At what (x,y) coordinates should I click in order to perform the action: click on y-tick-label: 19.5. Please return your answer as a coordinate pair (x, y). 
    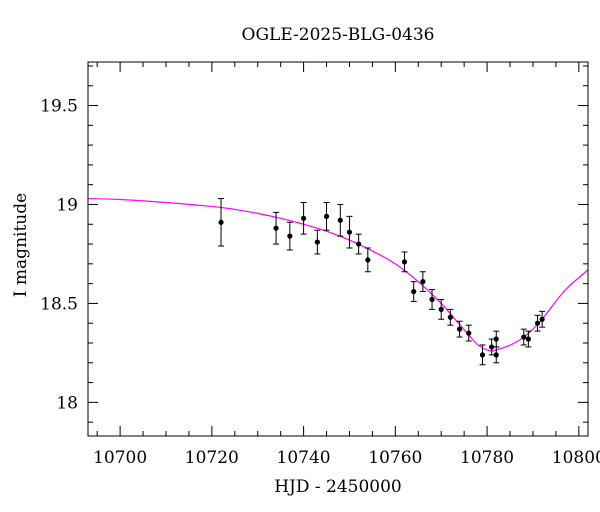
    Looking at the image, I should click on (59, 107).